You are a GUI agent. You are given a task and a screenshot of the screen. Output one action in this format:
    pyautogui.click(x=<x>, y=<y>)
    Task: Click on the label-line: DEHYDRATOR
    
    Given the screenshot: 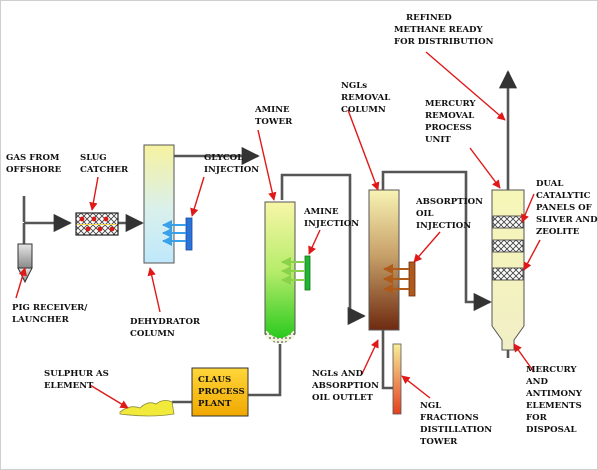 What is the action you would take?
    pyautogui.click(x=165, y=322)
    